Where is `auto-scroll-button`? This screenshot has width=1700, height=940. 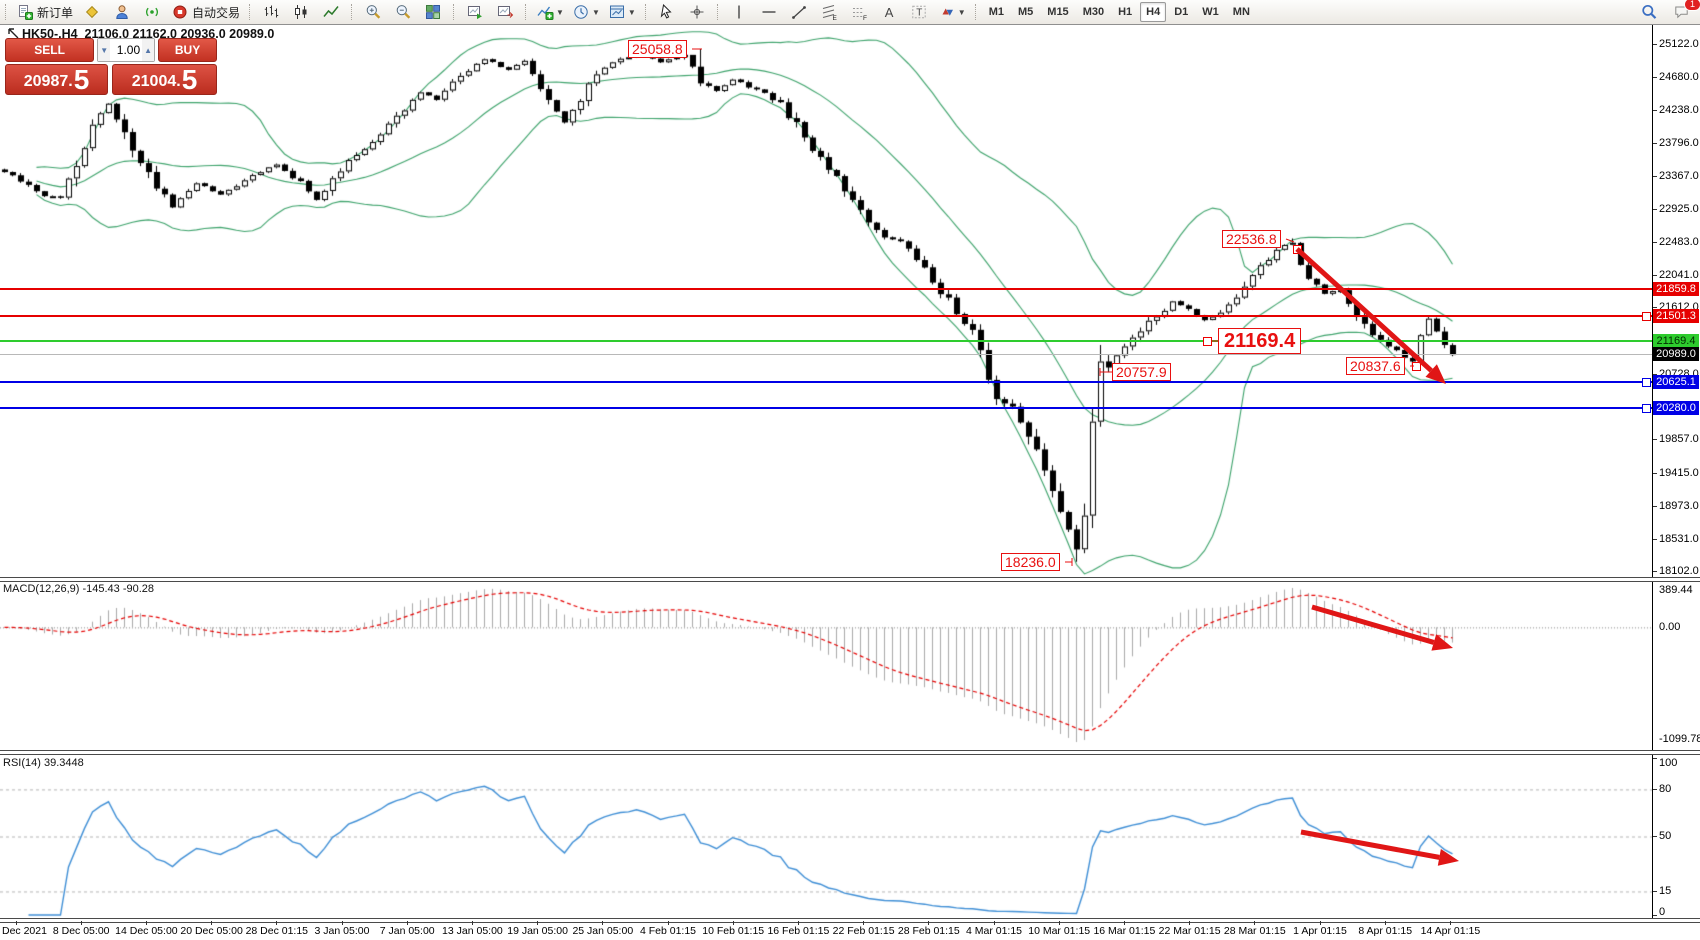 auto-scroll-button is located at coordinates (475, 12).